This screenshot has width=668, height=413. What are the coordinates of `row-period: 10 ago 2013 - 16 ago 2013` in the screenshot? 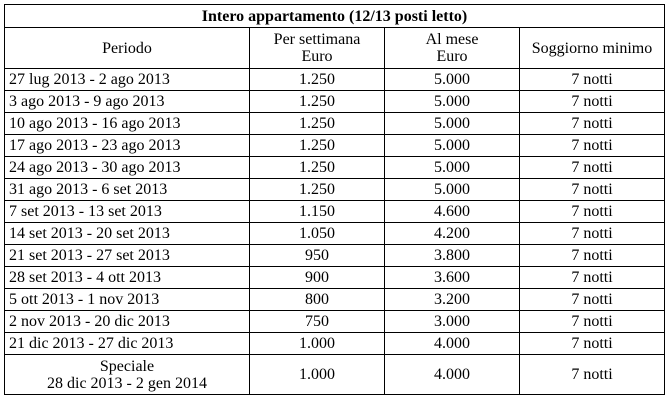 It's located at (127, 123).